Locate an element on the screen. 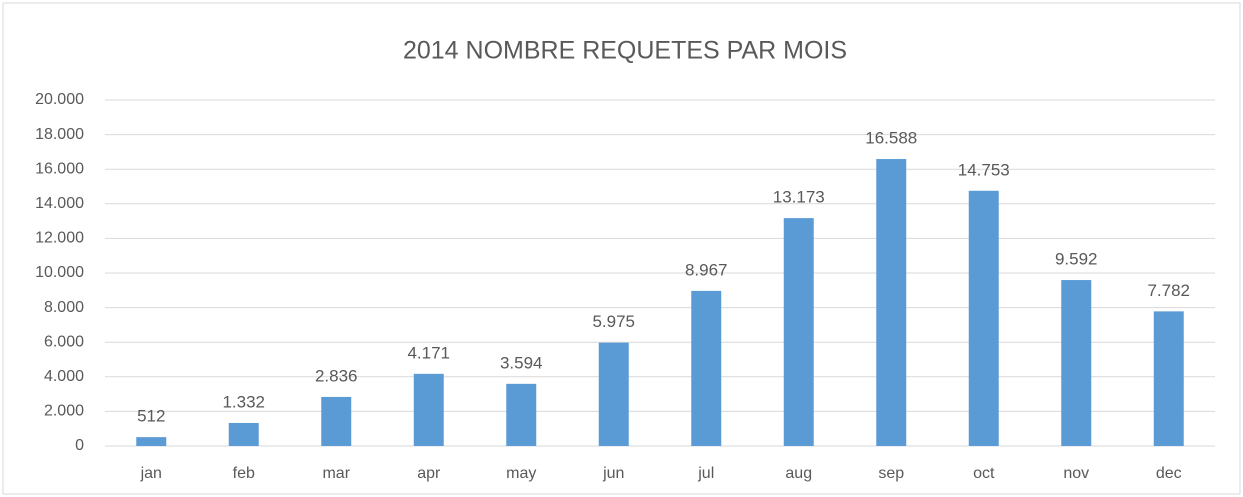 The height and width of the screenshot is (497, 1243). x-tick-label: aug is located at coordinates (798, 473).